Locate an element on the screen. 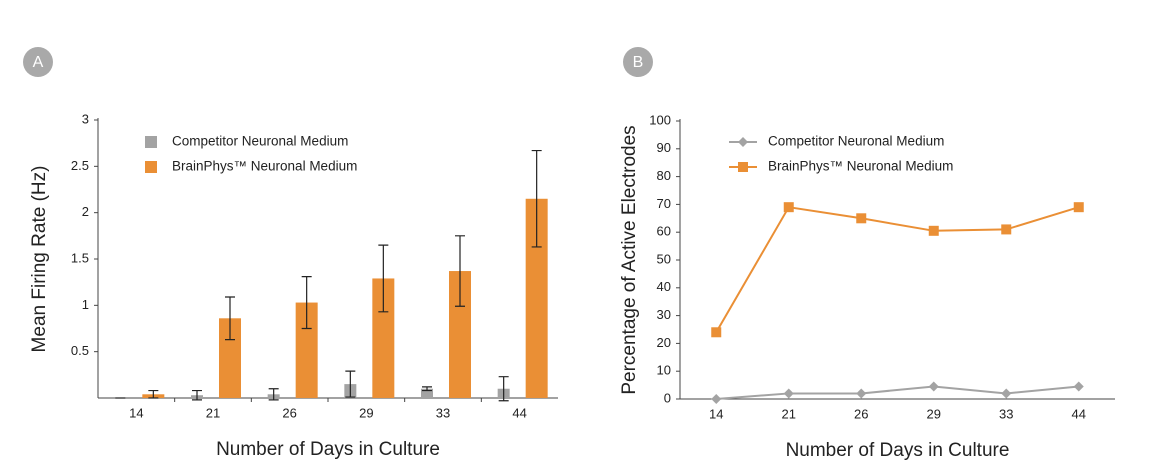  y-tick-label: 2 is located at coordinates (85, 211).